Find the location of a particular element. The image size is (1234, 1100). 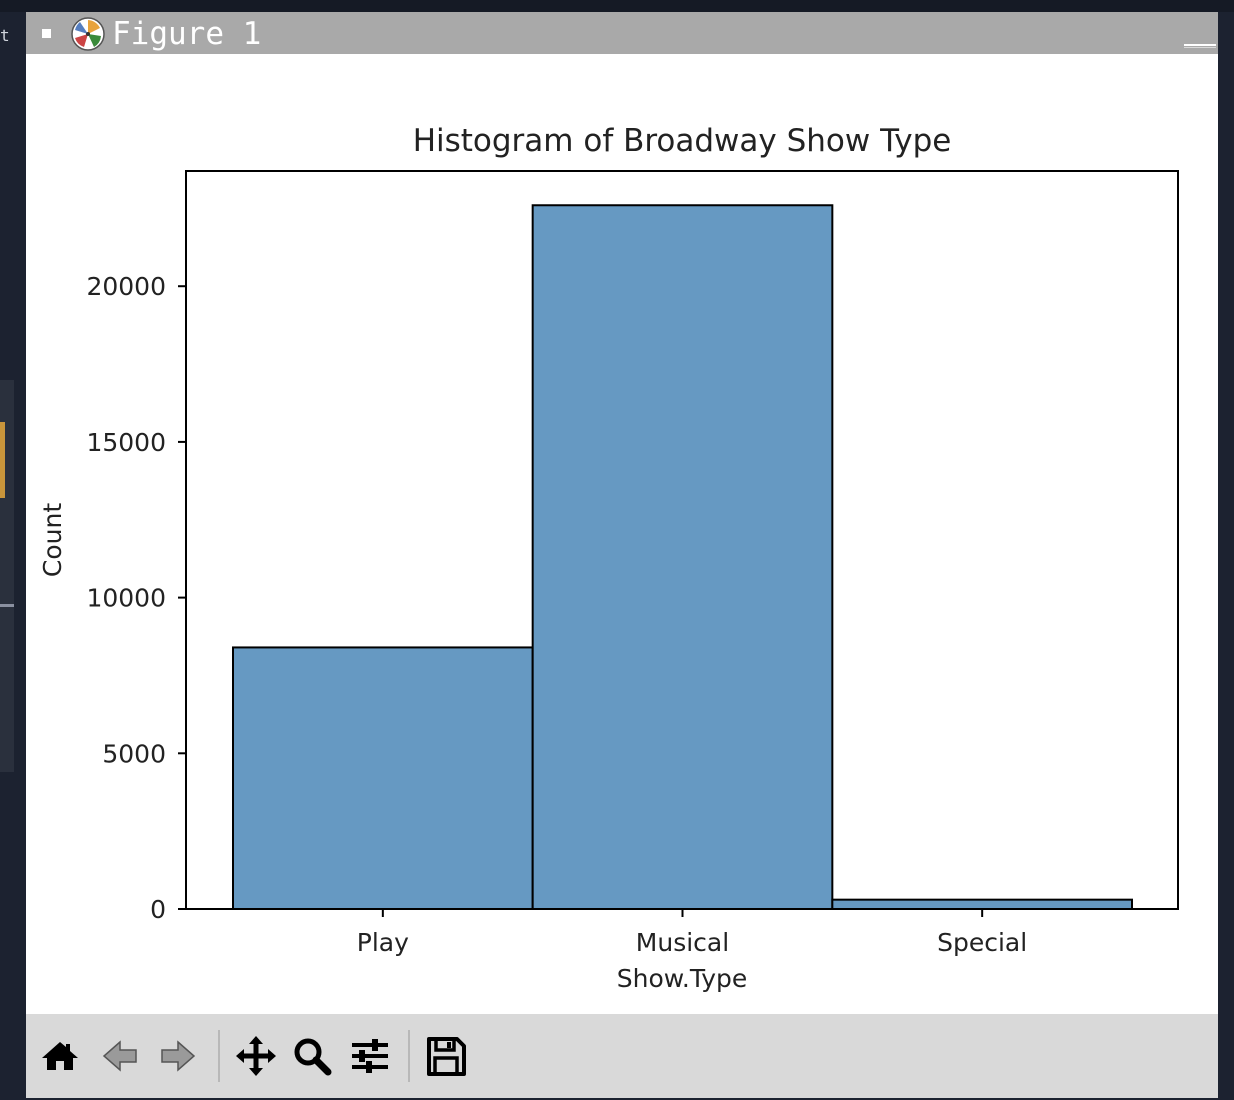

back-button is located at coordinates (120, 1056).